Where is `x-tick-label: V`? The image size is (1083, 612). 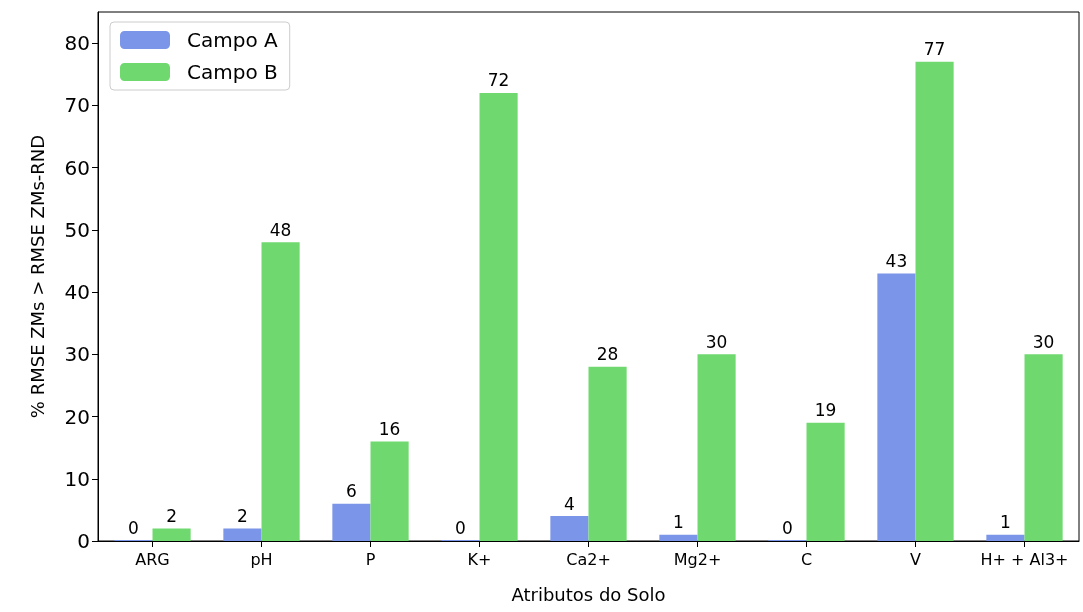
x-tick-label: V is located at coordinates (916, 559).